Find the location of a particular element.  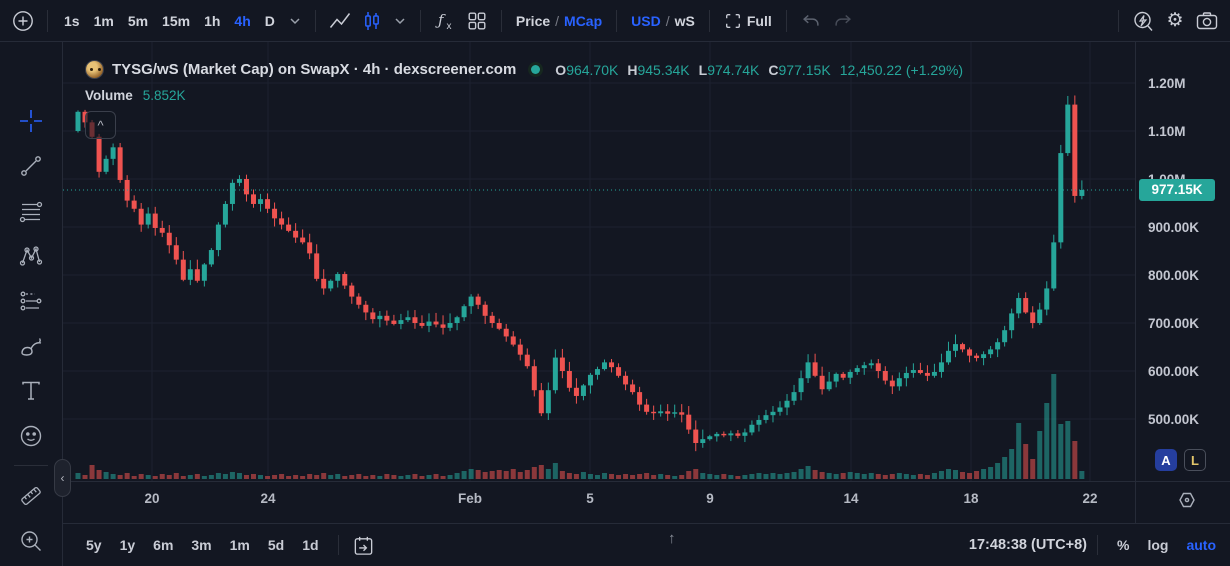

usd-option: USD is located at coordinates (646, 20).